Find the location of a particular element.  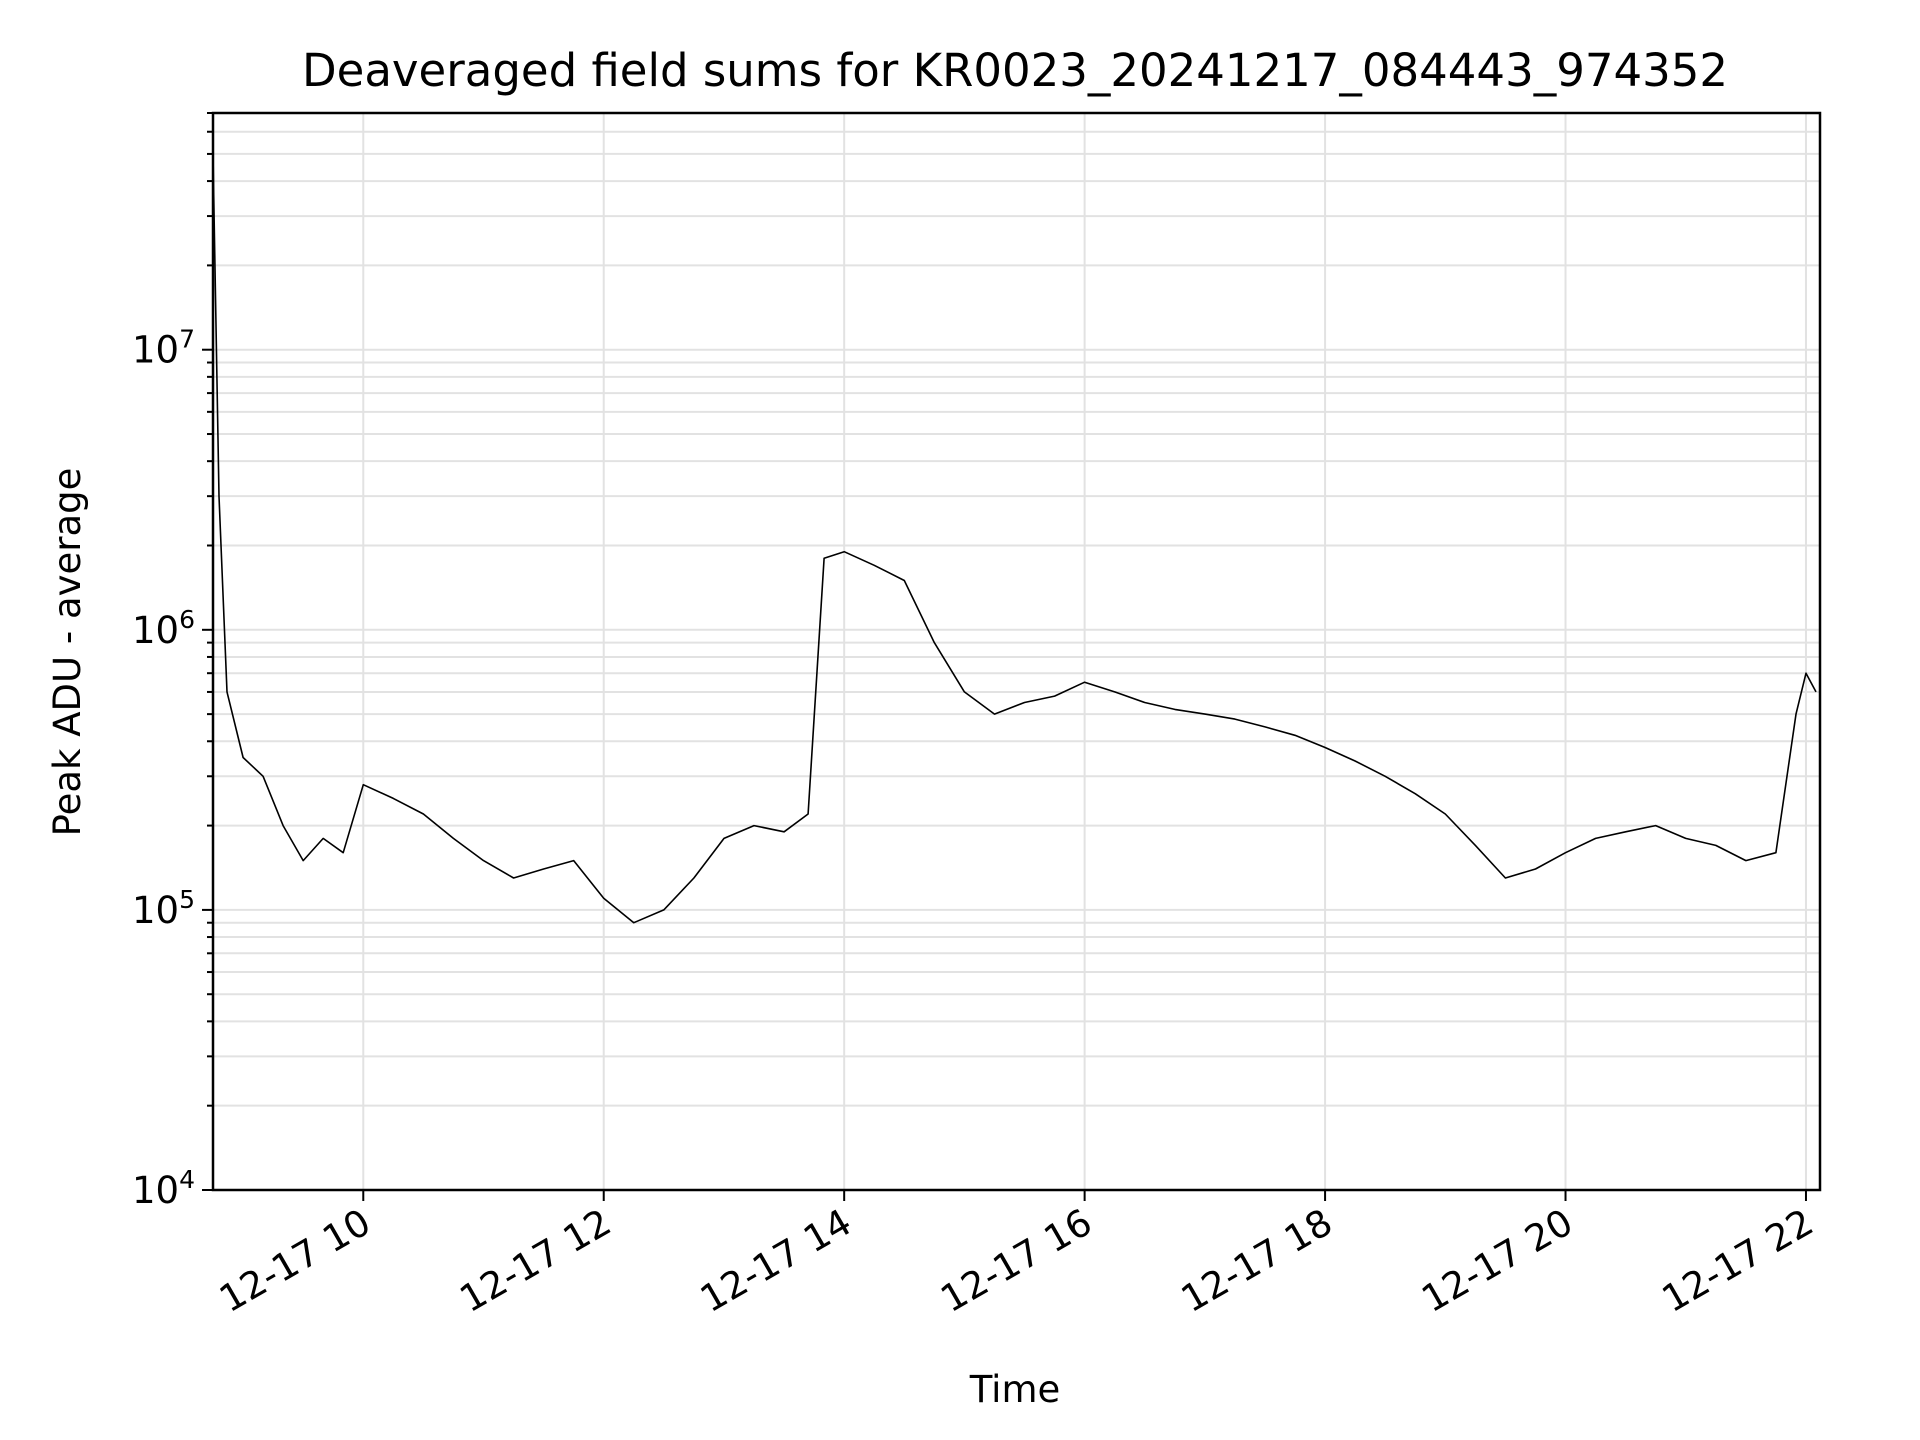

x-tick-label: 12-17 18 is located at coordinates (1257, 1261).